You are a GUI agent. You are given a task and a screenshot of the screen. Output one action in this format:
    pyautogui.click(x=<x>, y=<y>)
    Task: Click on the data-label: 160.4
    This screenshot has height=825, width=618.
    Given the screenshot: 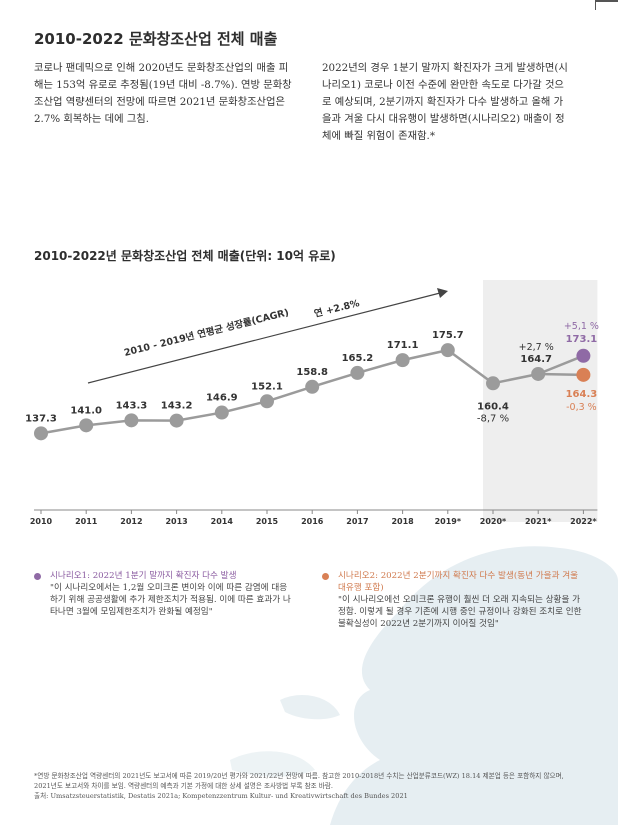 What is the action you would take?
    pyautogui.click(x=493, y=406)
    